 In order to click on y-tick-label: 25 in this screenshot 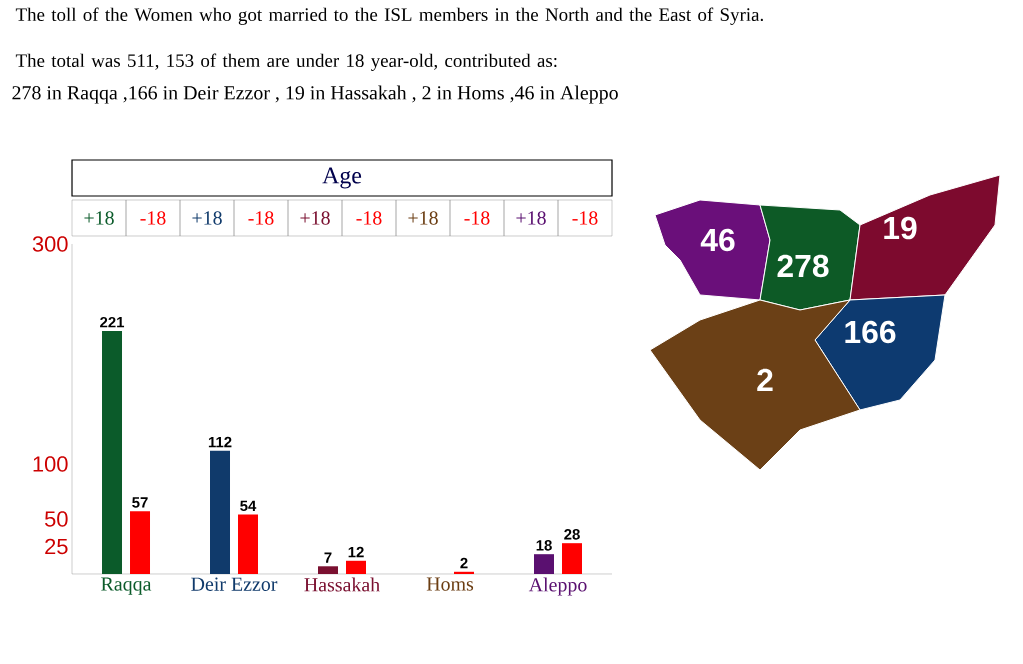, I will do `click(56, 546)`.